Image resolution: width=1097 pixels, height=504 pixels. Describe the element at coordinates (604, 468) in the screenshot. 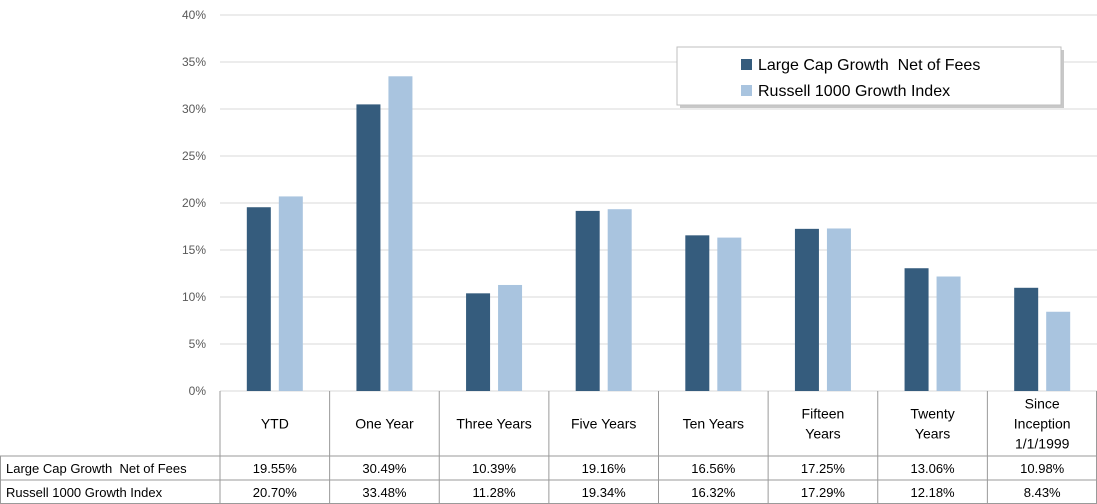

I see `table-cell-value: 19.16%` at that location.